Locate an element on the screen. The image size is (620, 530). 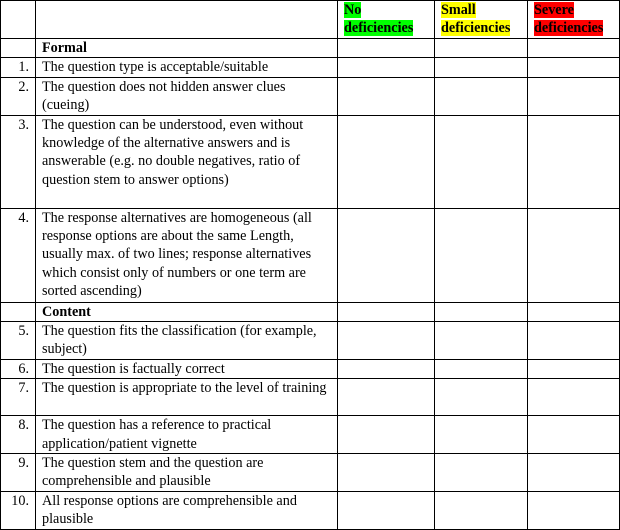
item-number: 9. is located at coordinates (18, 473).